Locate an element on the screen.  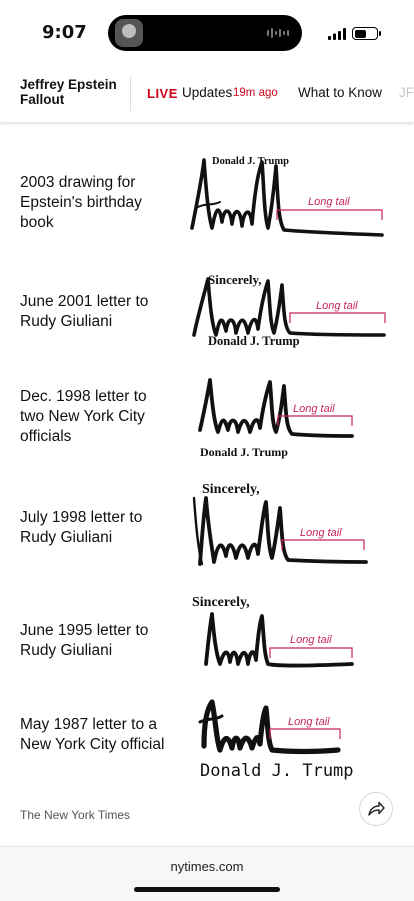
share-button is located at coordinates (376, 809).